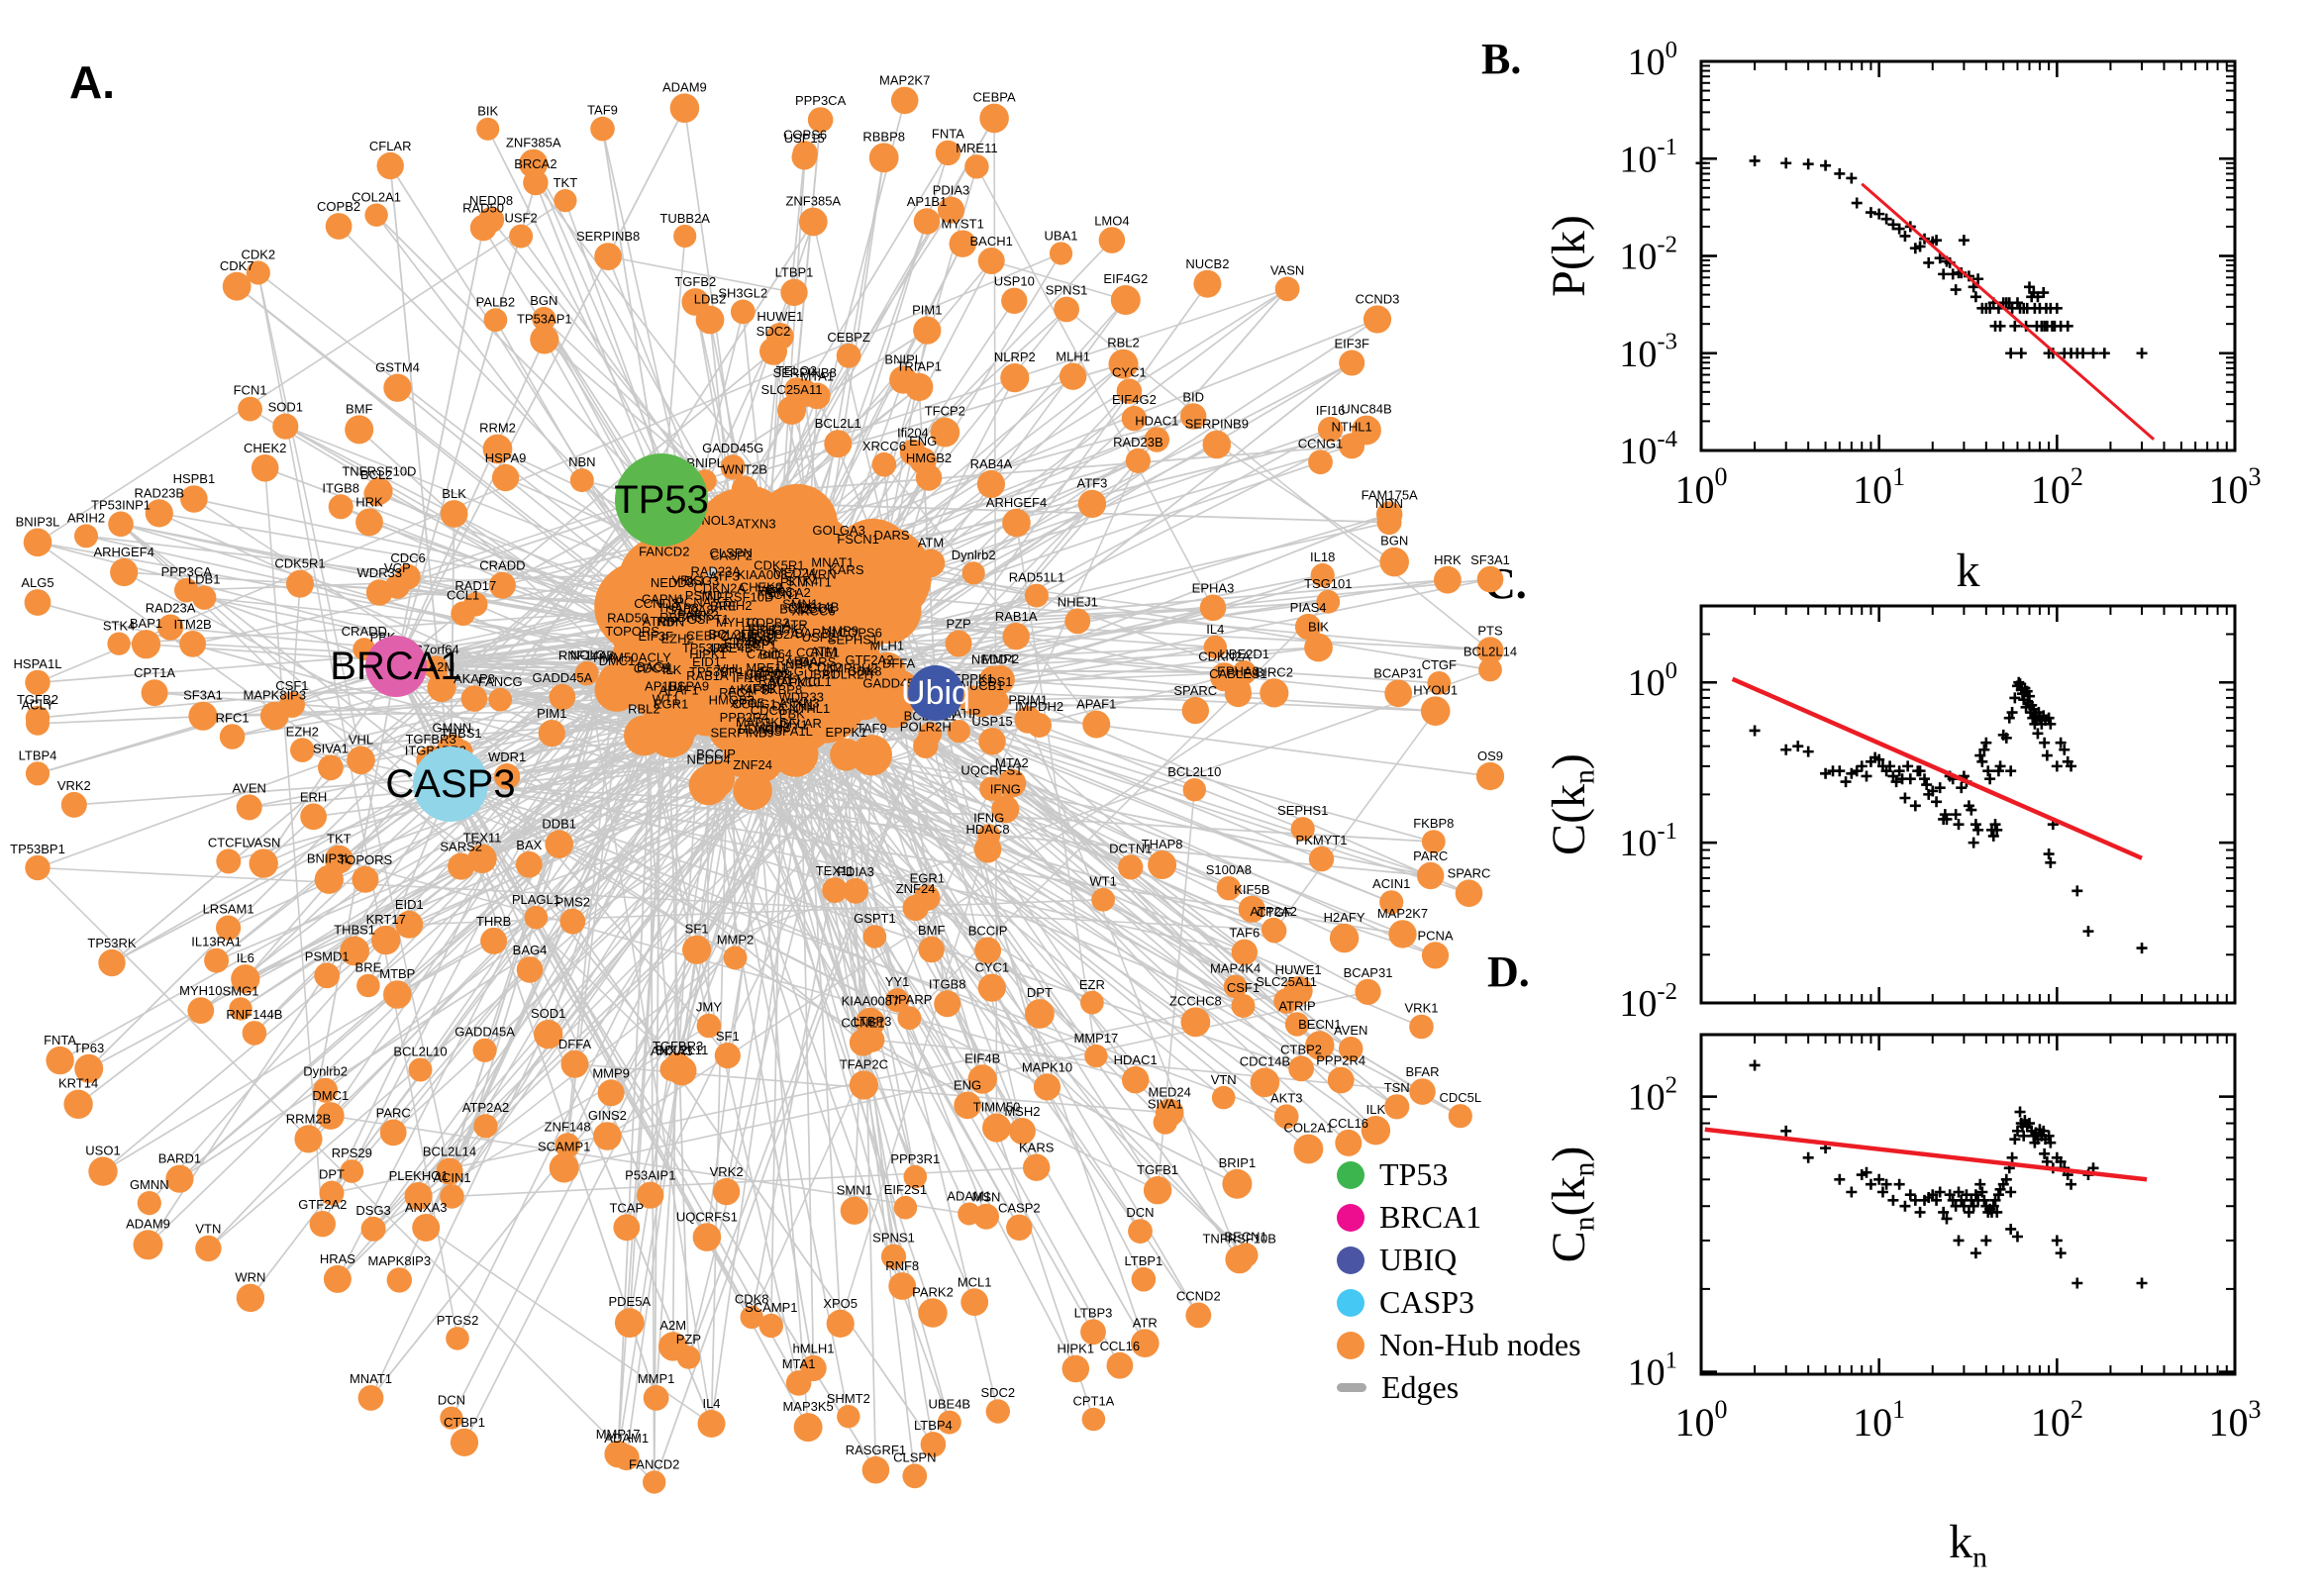  Describe the element at coordinates (1459, 1302) in the screenshot. I see `legend-item-casp3: CASP3` at that location.